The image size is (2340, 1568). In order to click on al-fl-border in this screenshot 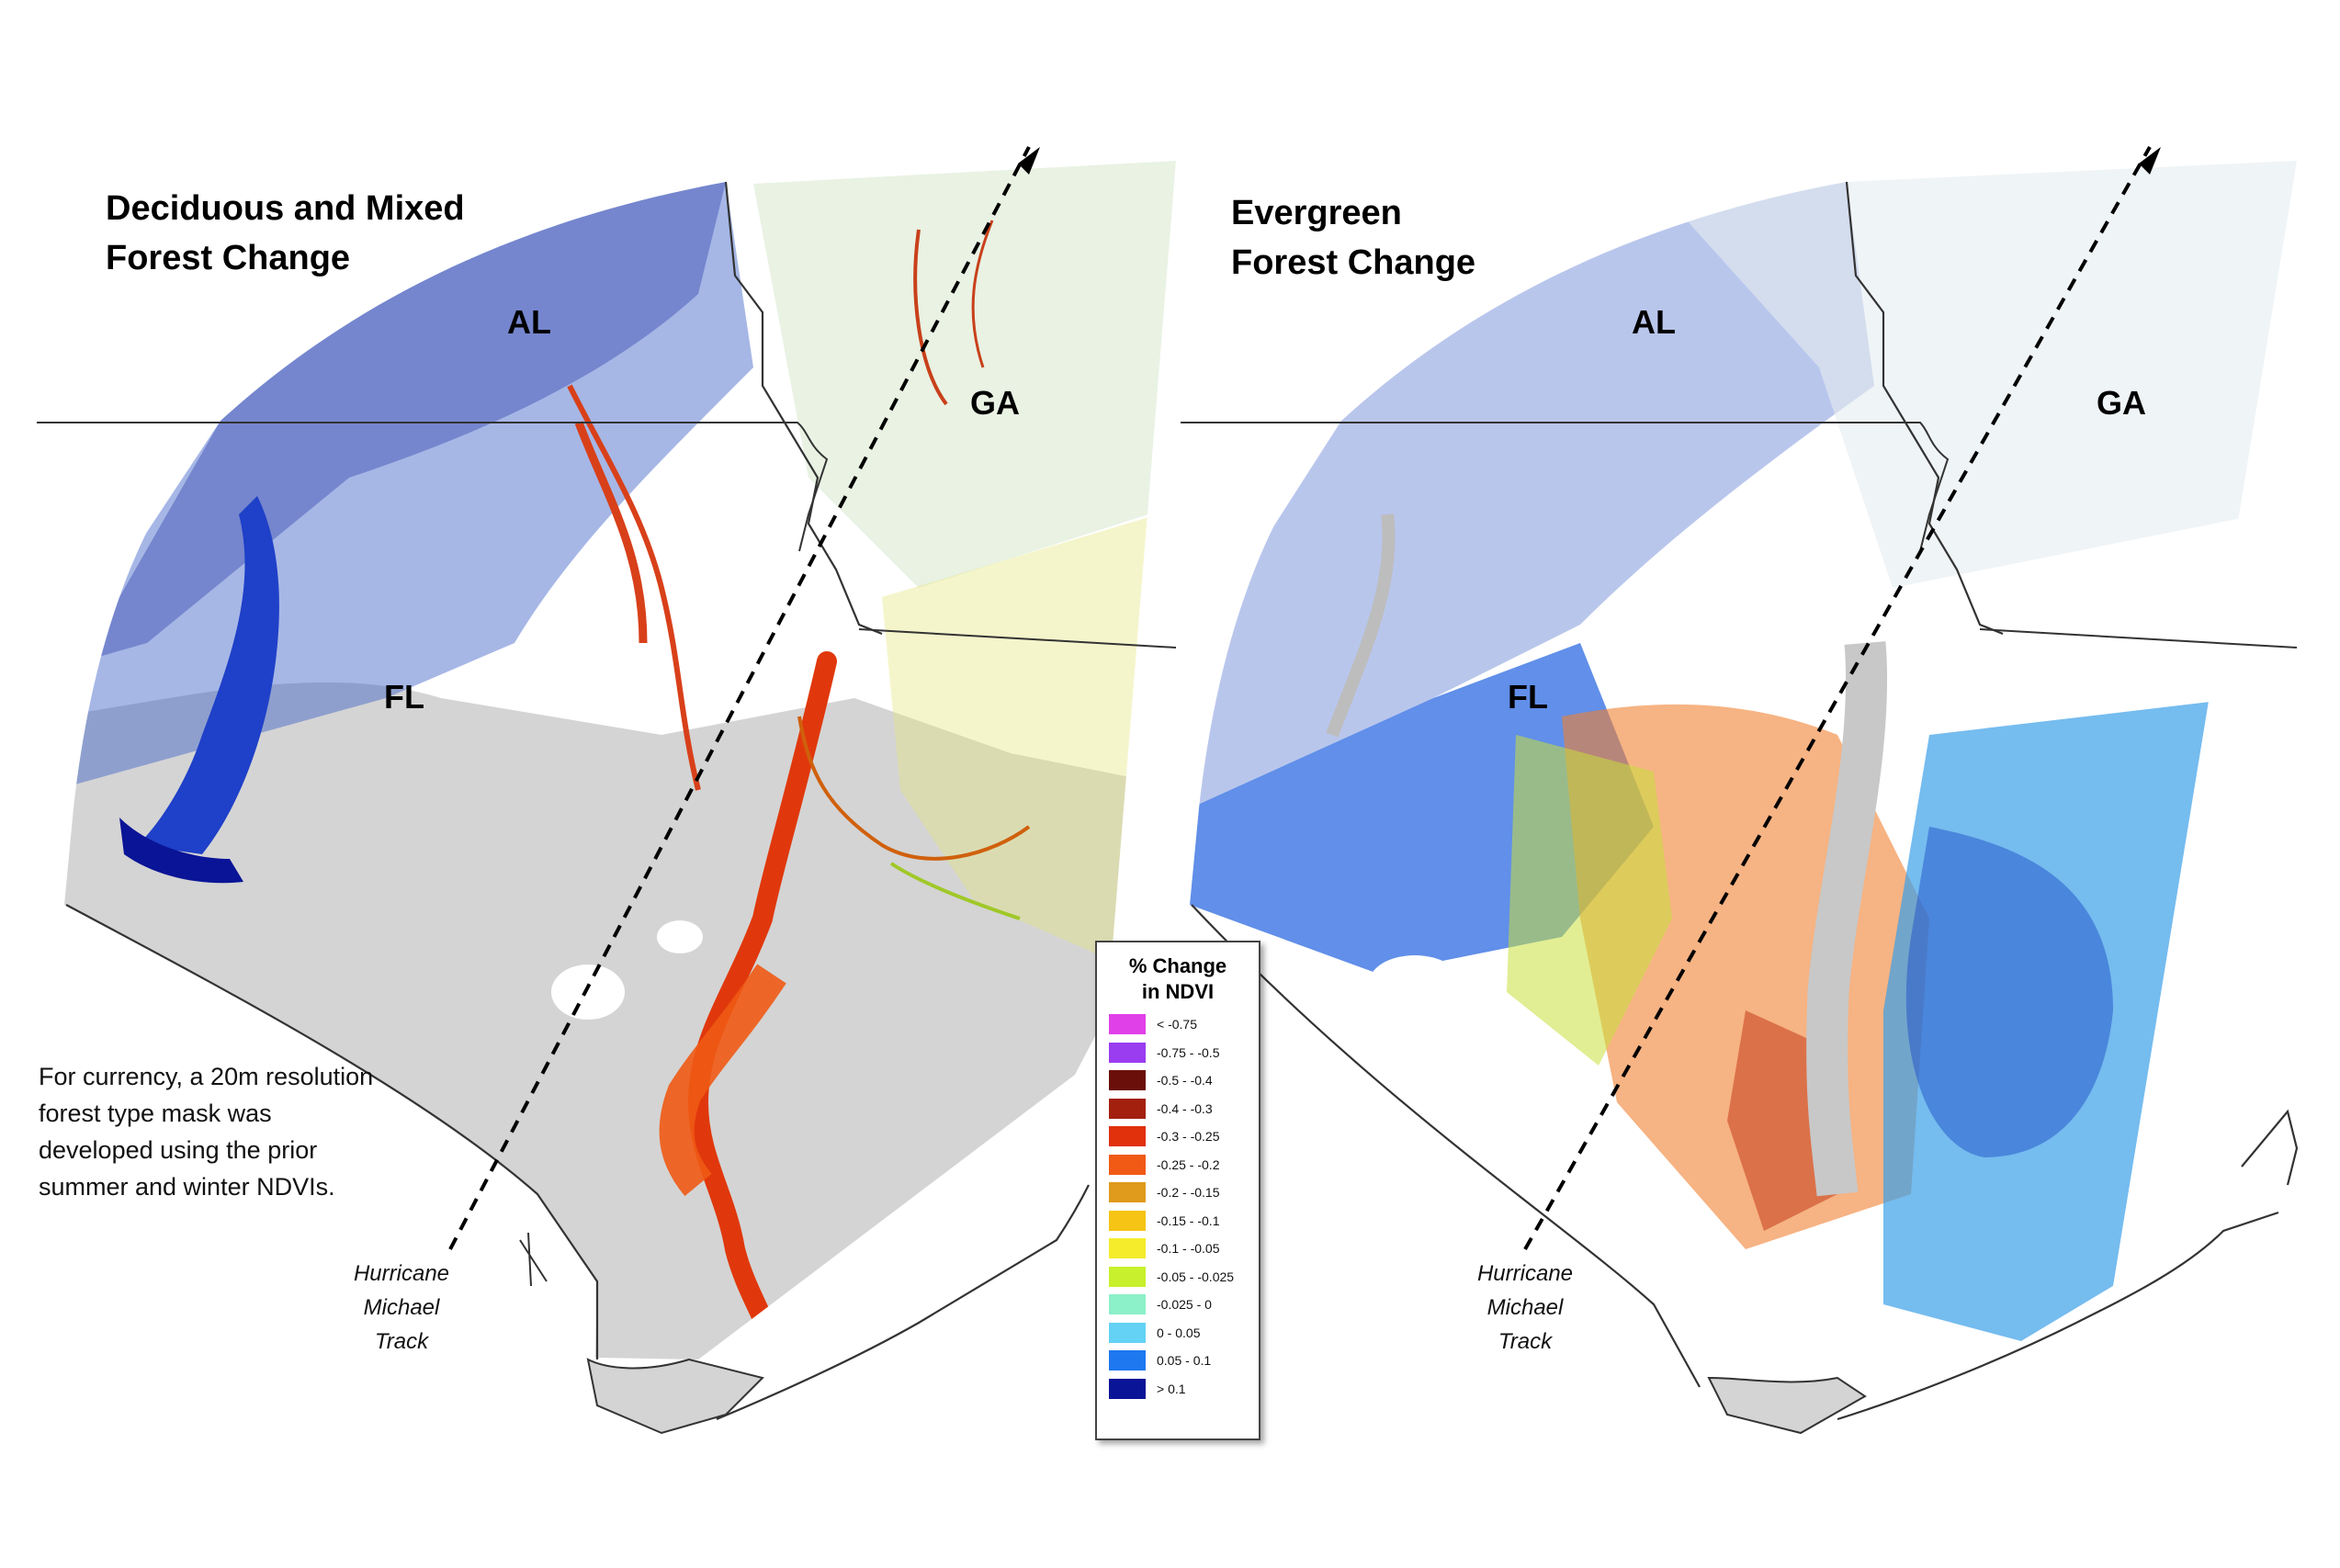, I will do `click(433, 487)`.